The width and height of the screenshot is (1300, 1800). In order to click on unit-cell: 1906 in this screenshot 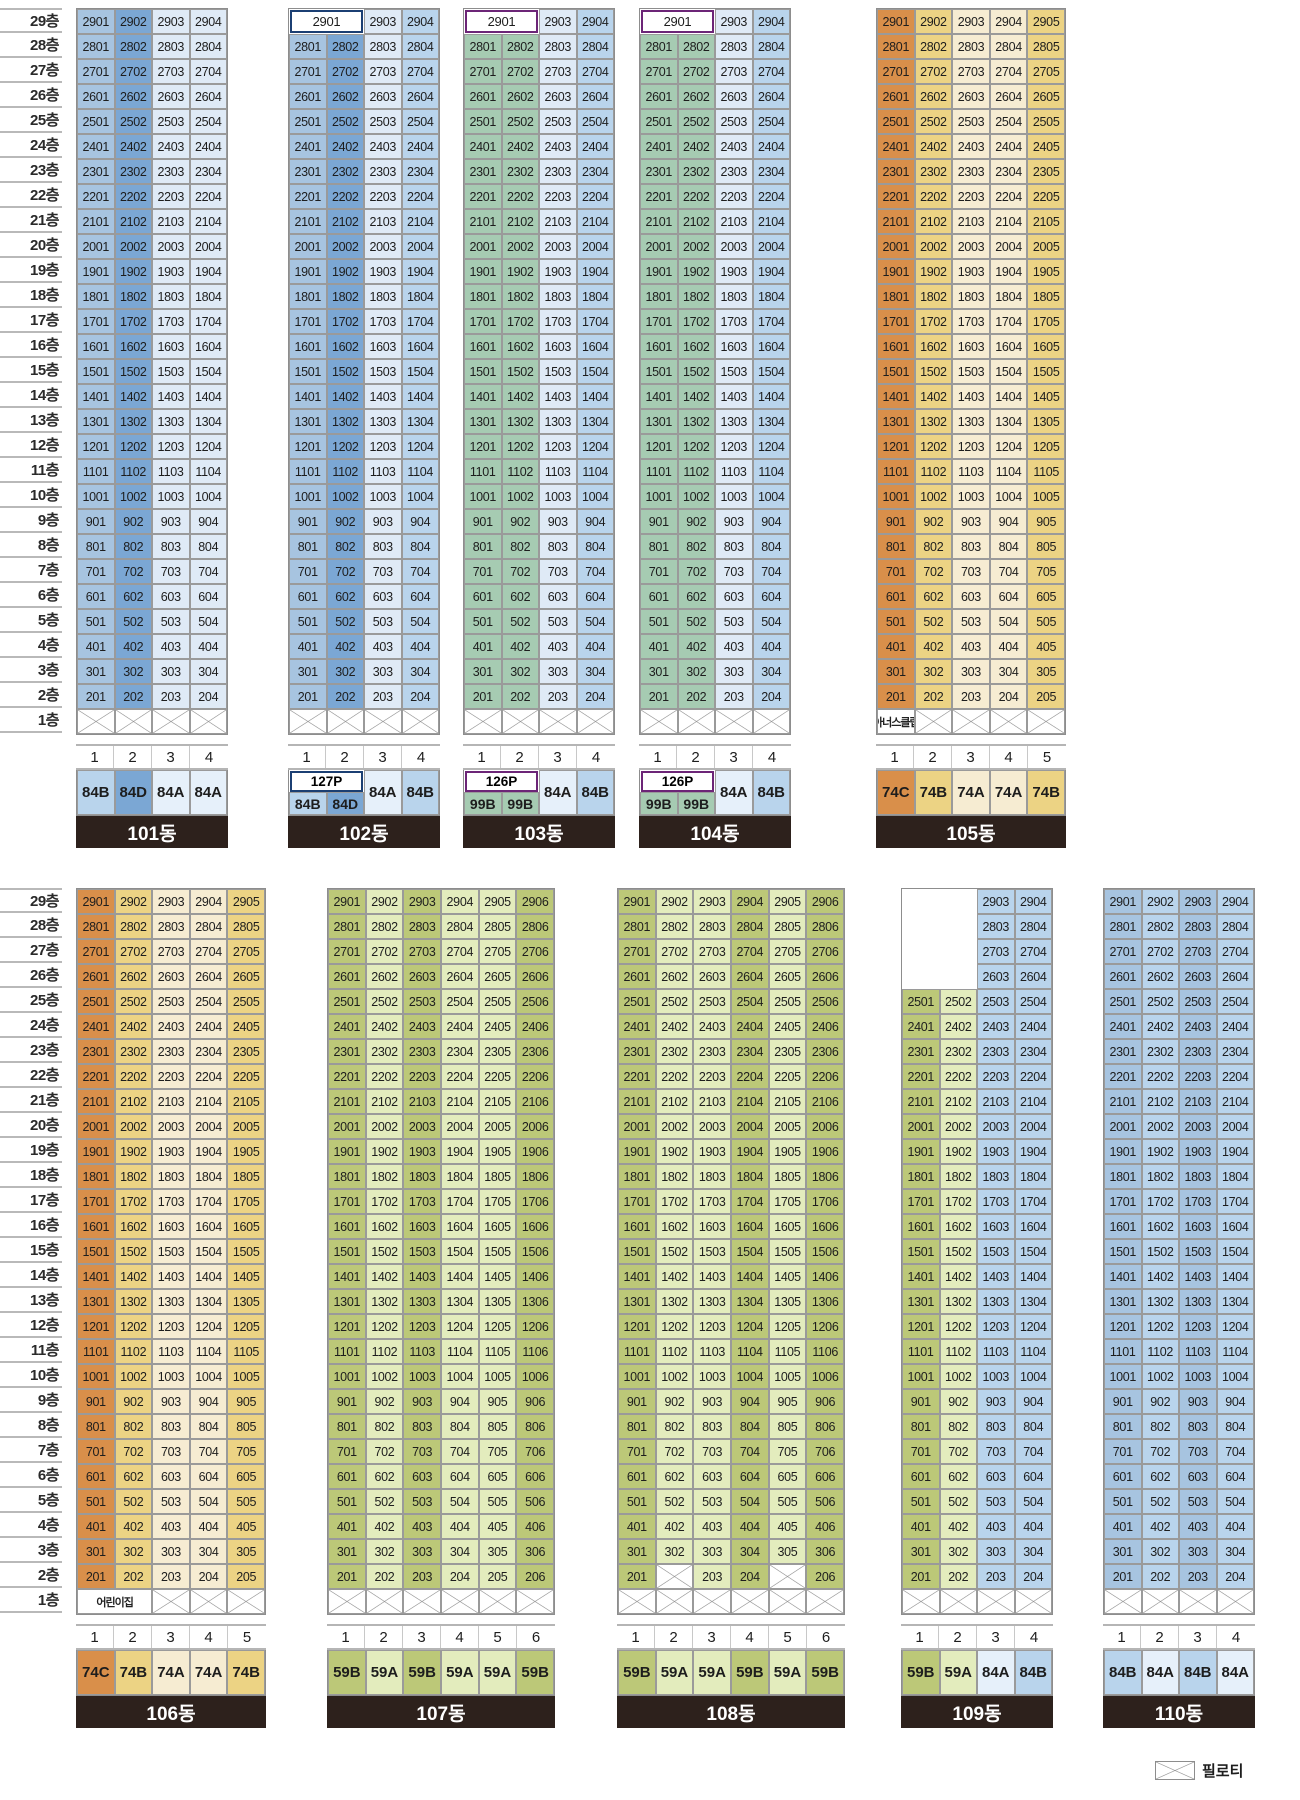, I will do `click(535, 1151)`.